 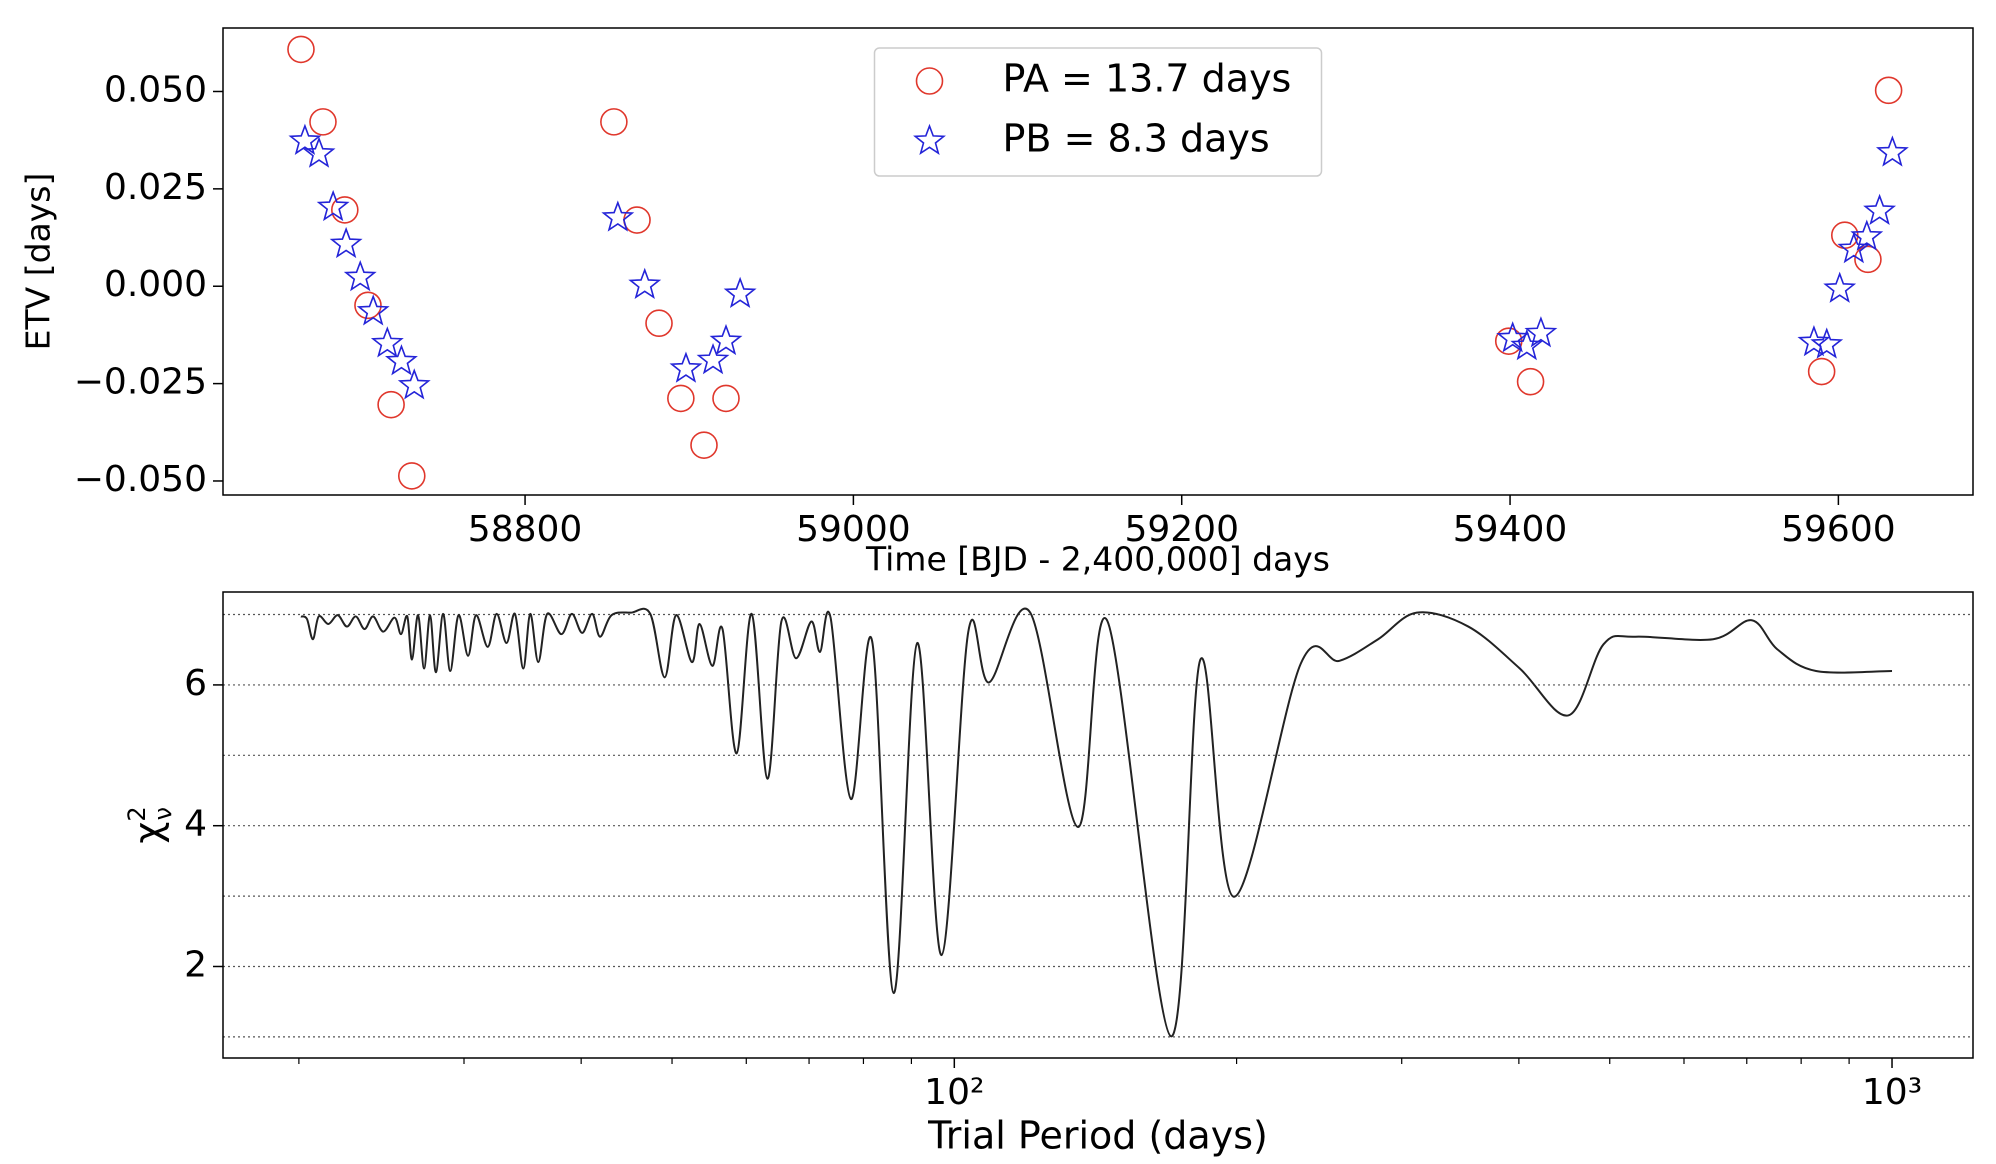 What do you see at coordinates (1892, 1092) in the screenshot?
I see `x-tick-label: 10³` at bounding box center [1892, 1092].